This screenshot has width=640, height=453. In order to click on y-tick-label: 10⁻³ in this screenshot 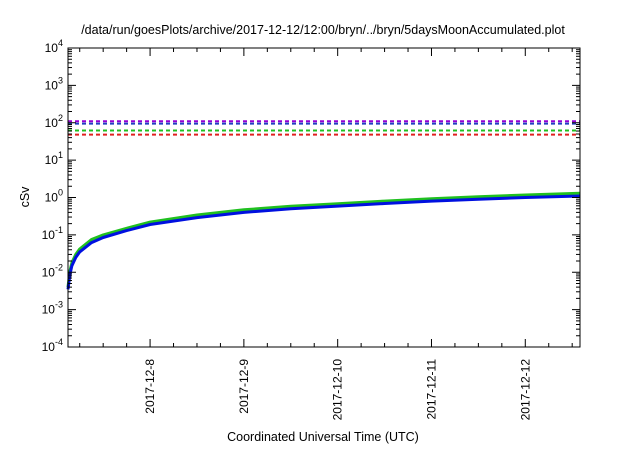, I will do `click(52, 308)`.